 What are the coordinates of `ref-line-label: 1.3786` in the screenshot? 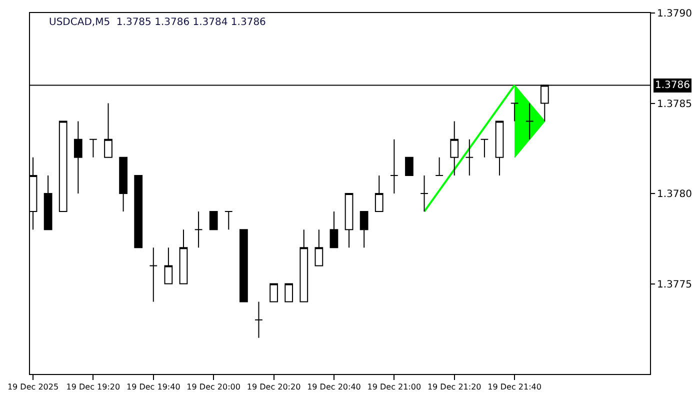 It's located at (672, 85).